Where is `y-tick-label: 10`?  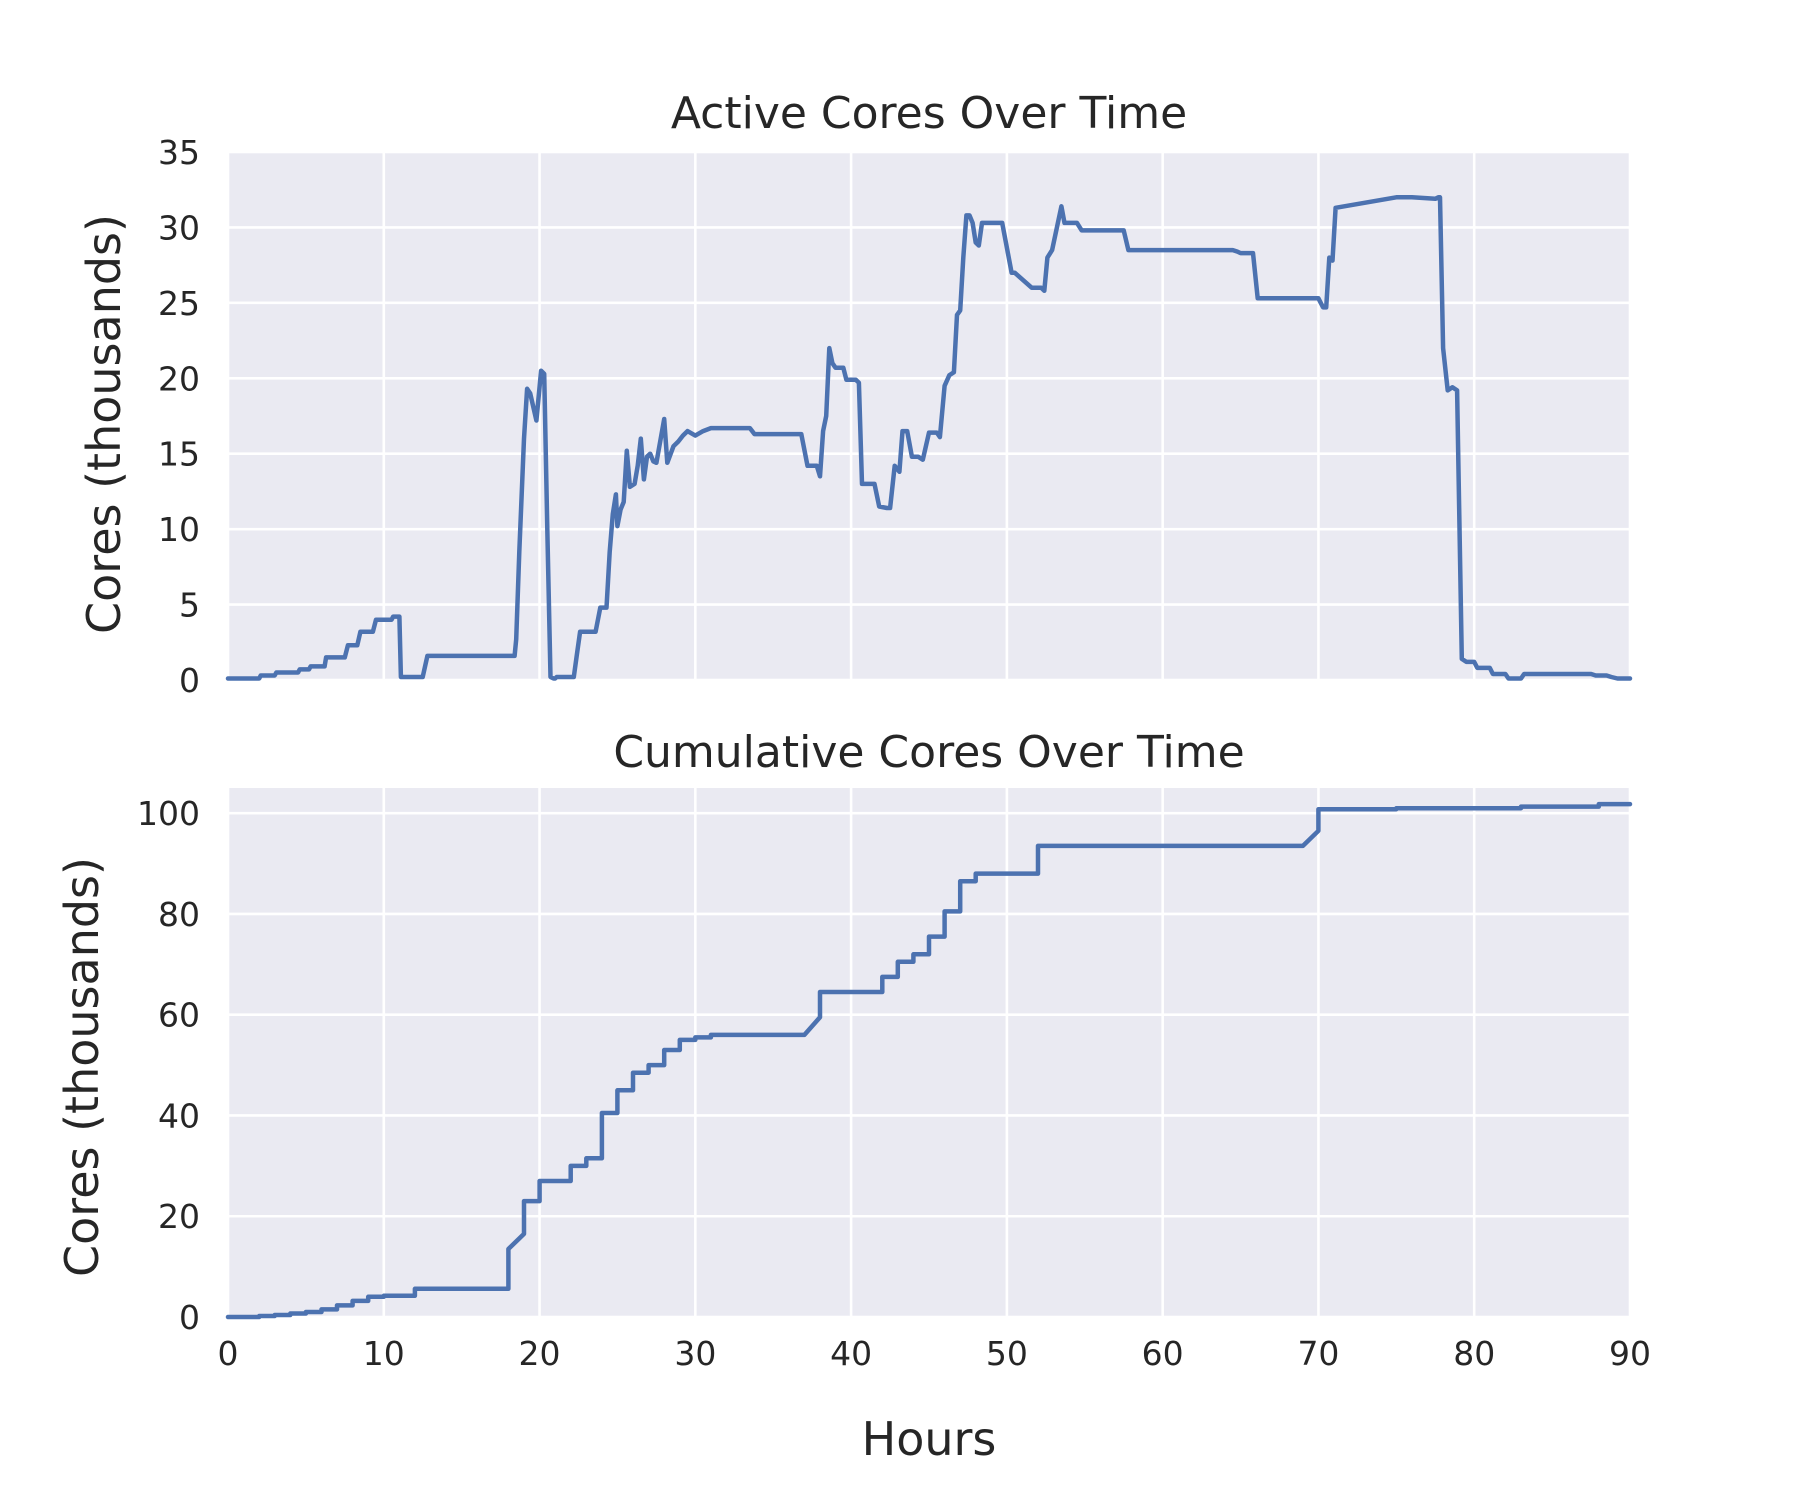 y-tick-label: 10 is located at coordinates (179, 529).